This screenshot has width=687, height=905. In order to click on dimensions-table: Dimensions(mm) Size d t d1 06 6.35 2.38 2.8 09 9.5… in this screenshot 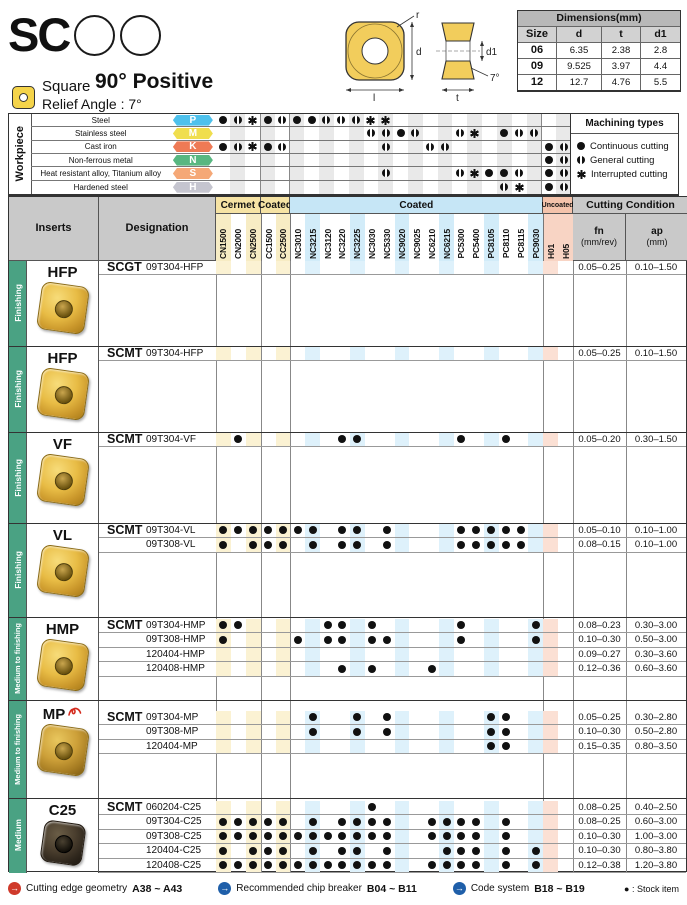, I will do `click(599, 51)`.